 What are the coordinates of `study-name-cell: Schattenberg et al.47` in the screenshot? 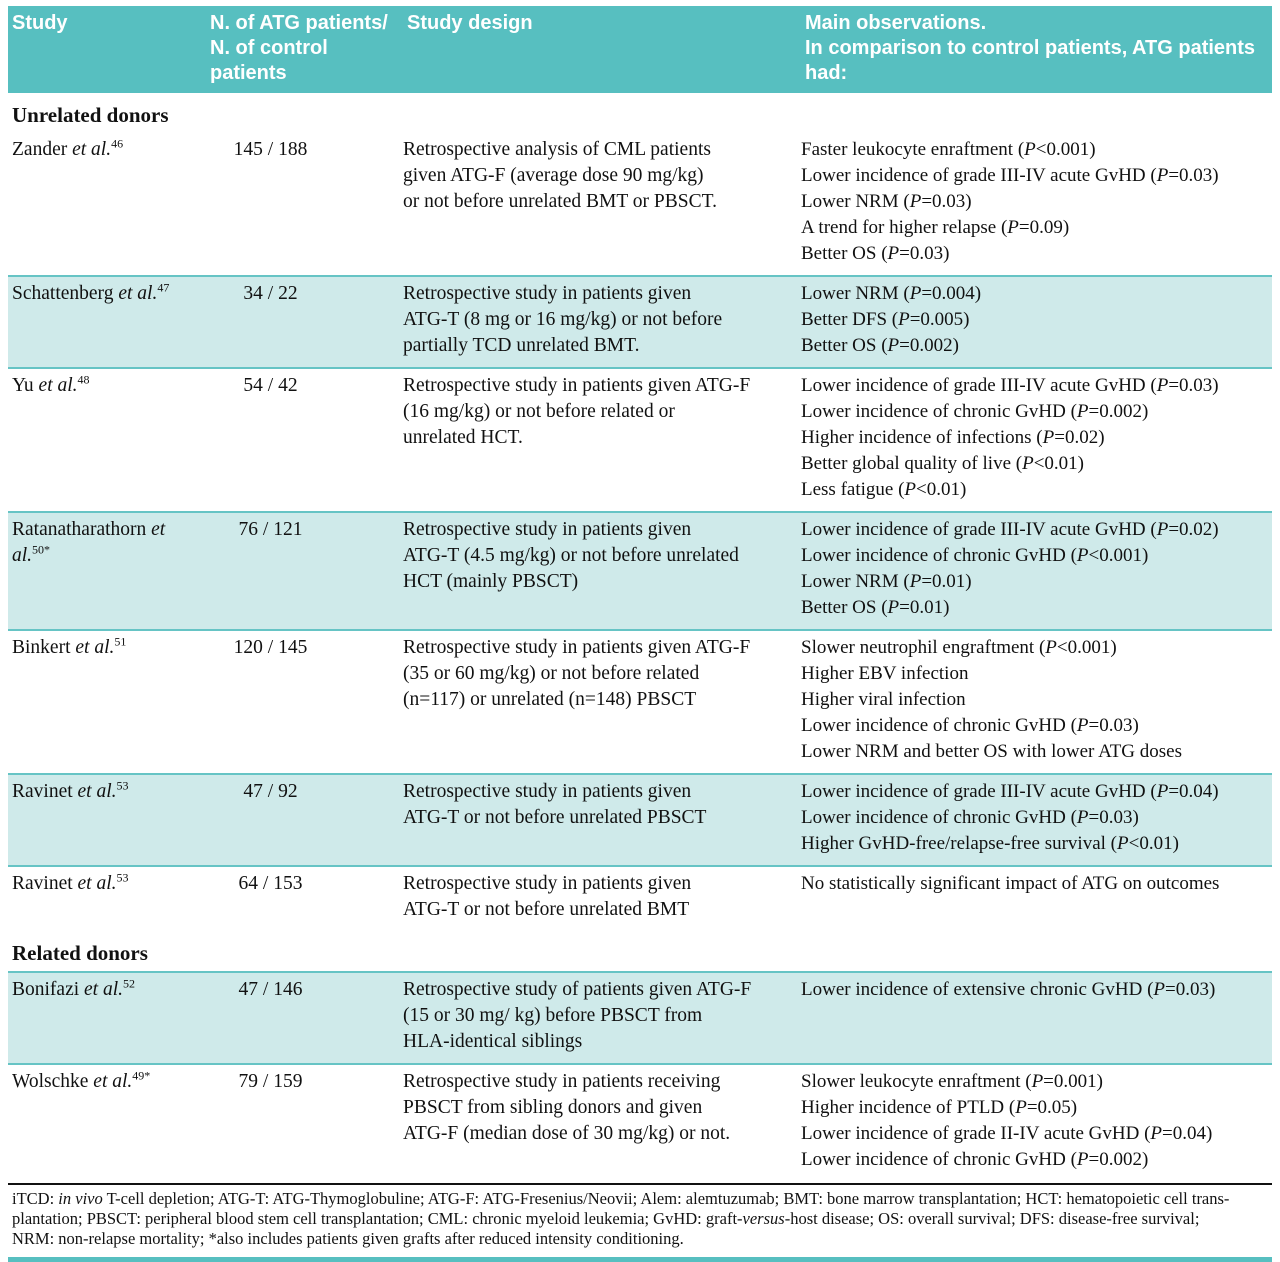 It's located at (91, 292).